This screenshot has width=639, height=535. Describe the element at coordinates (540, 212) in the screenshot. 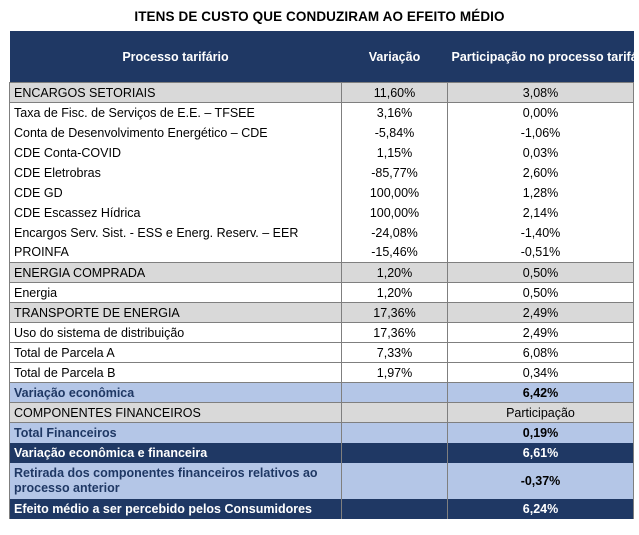

I see `row-participacao: 2,14%` at that location.